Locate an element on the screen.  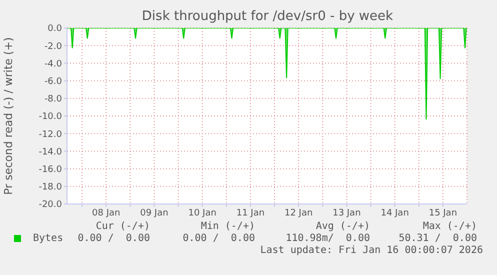
y-axis-title: Pr second read (-) / write (+) is located at coordinates (8, 116).